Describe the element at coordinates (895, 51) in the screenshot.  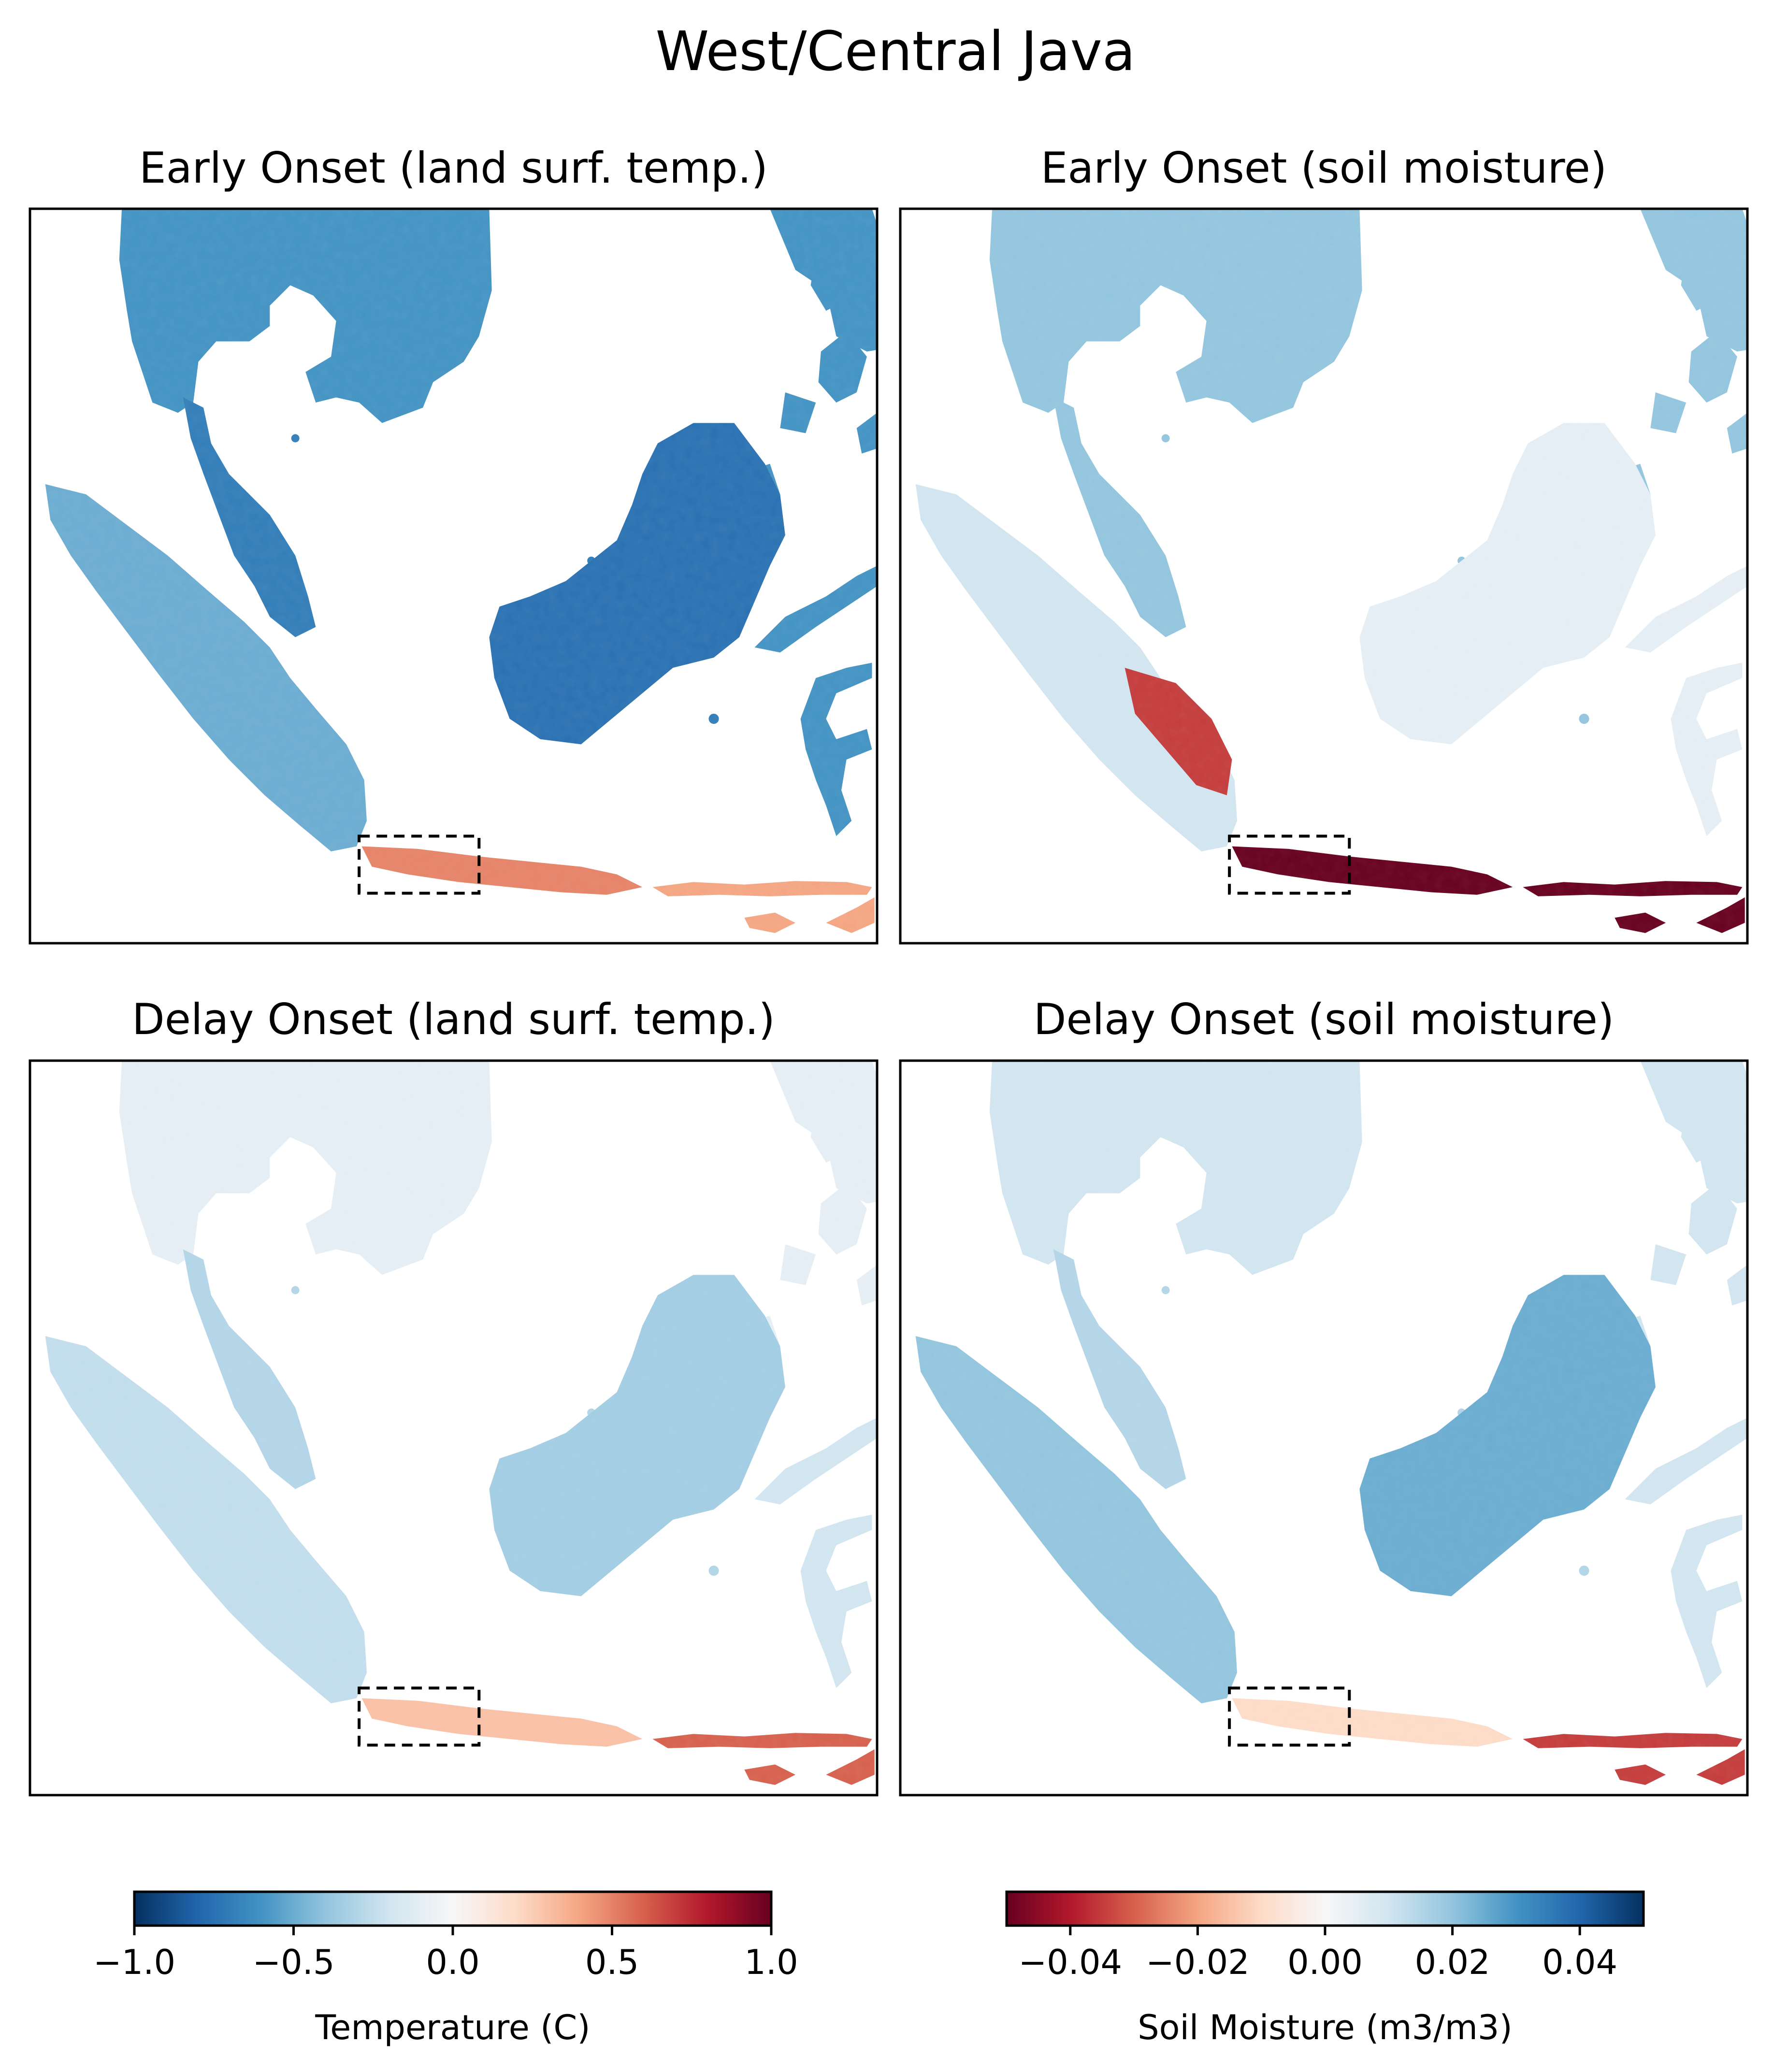
I see `figure-title: West/Central Java` at that location.